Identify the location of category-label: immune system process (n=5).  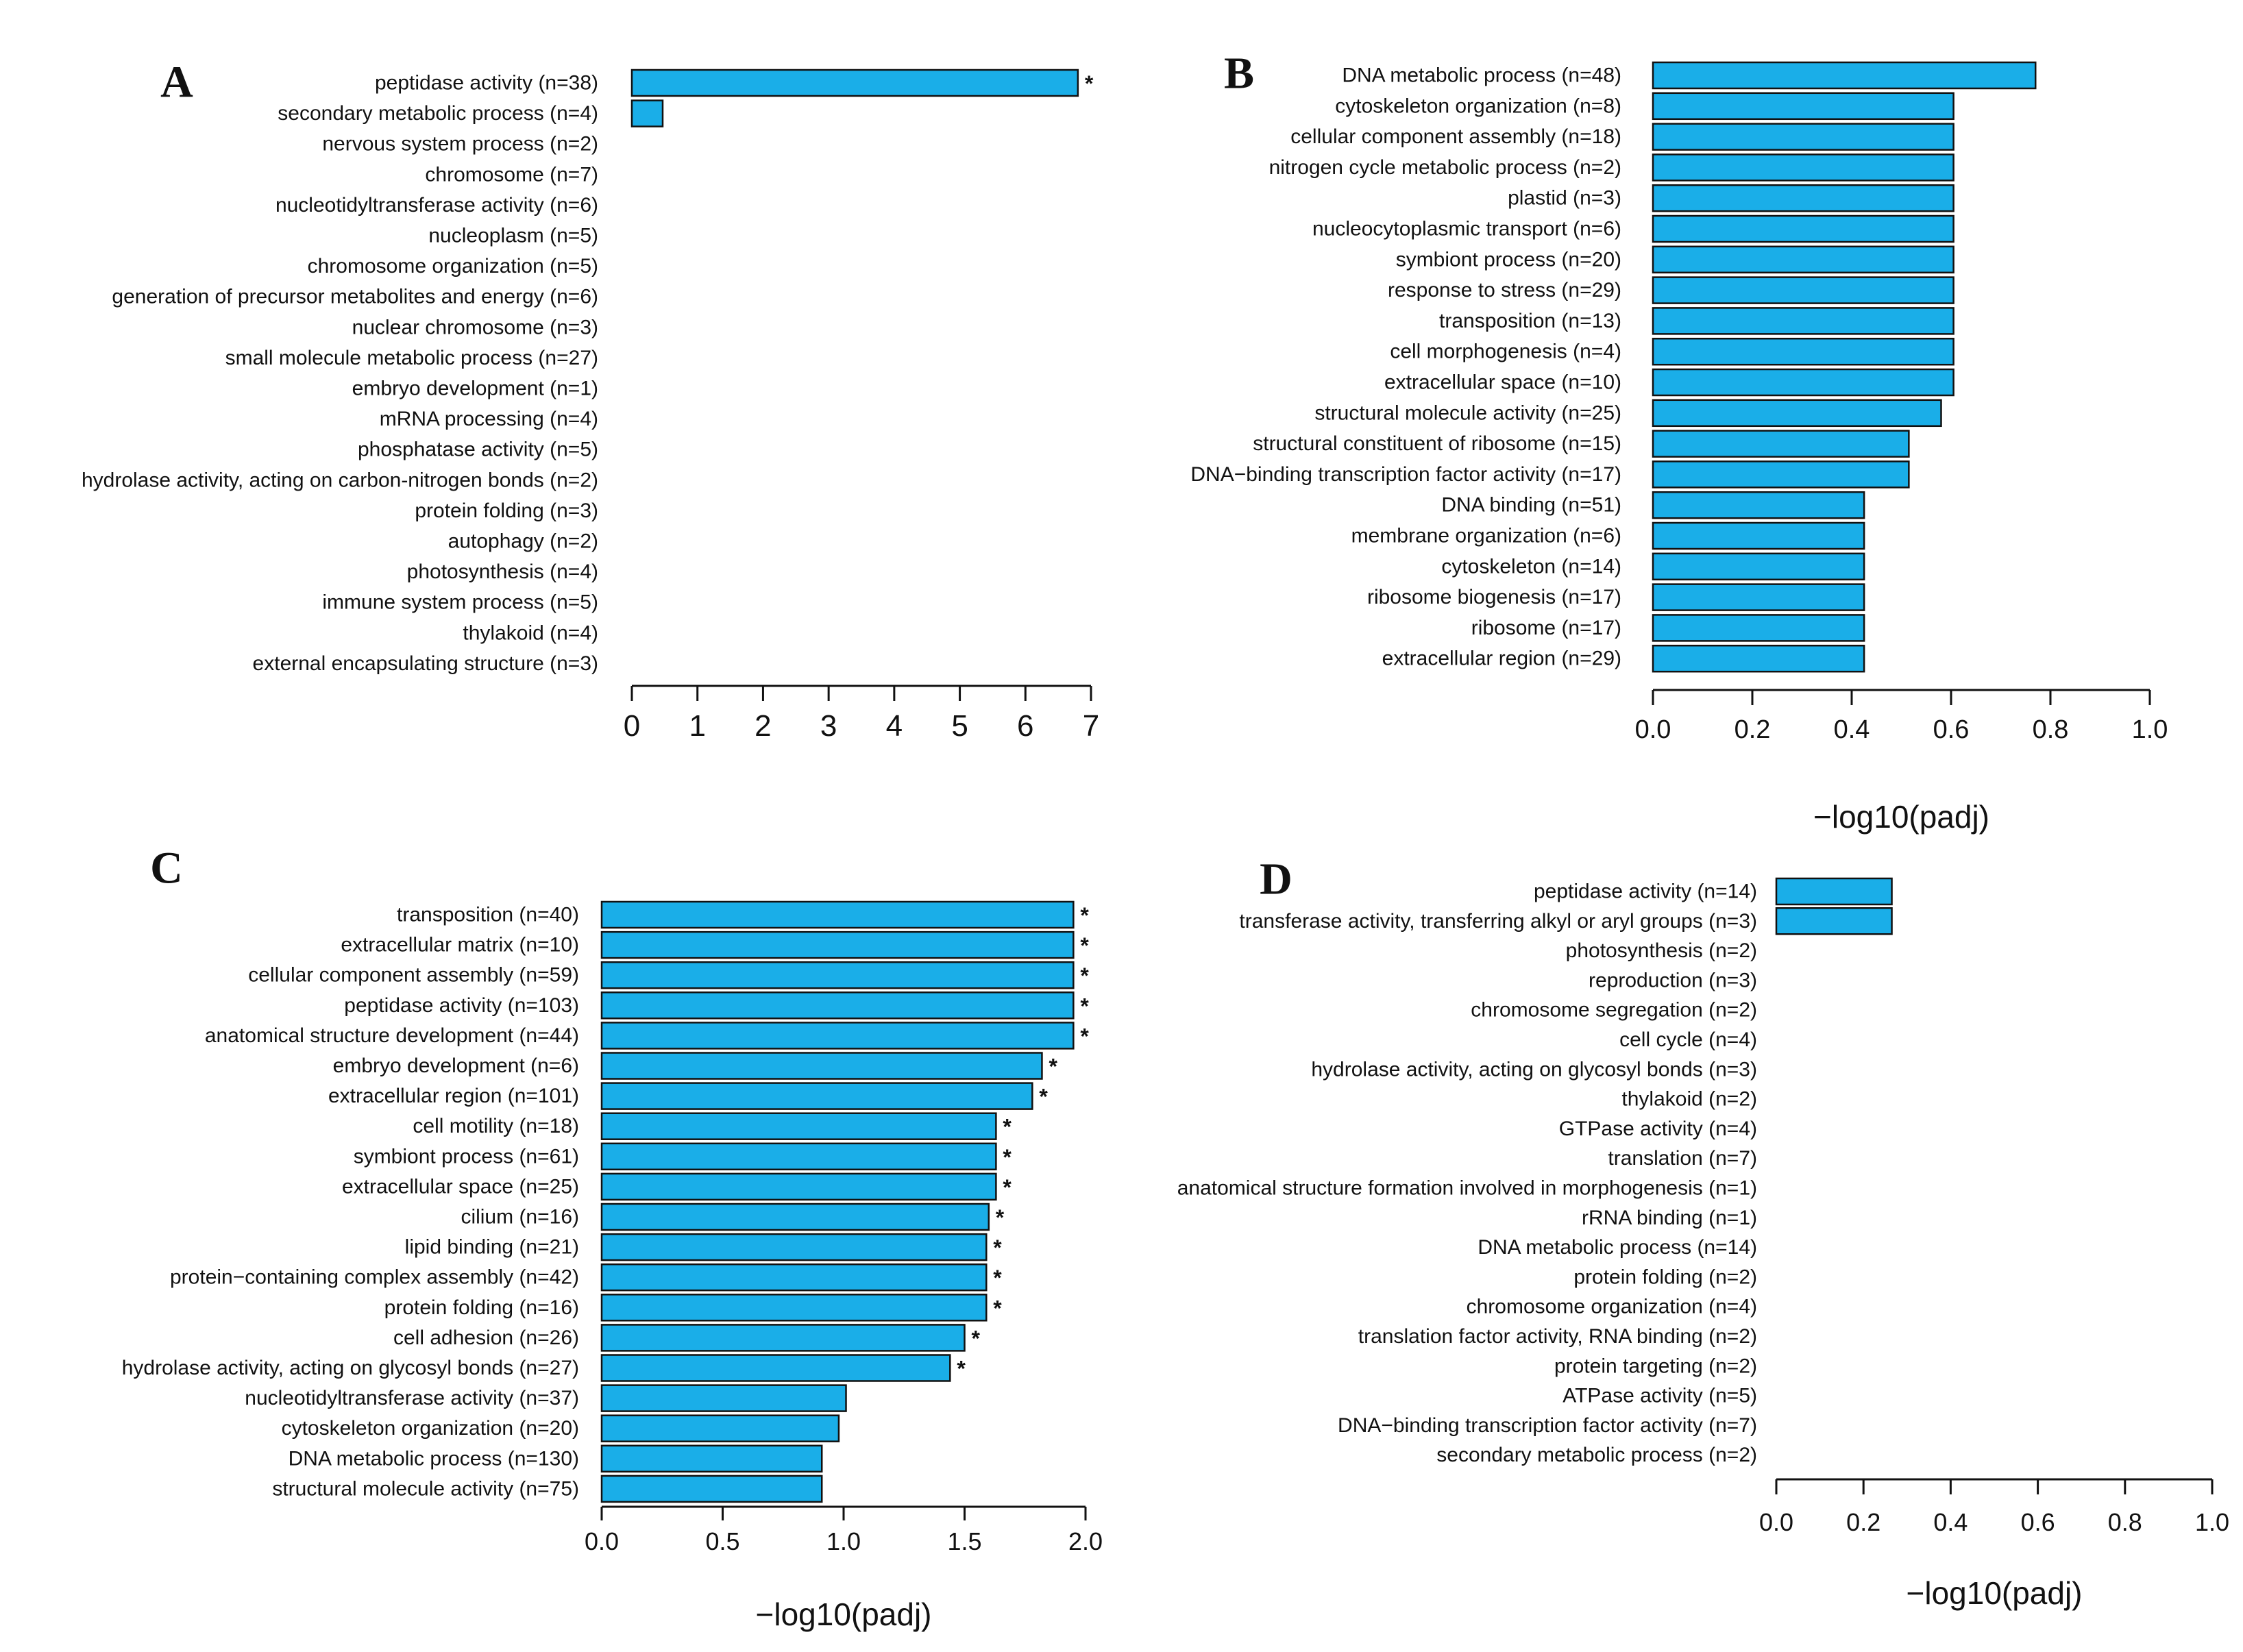
(460, 602).